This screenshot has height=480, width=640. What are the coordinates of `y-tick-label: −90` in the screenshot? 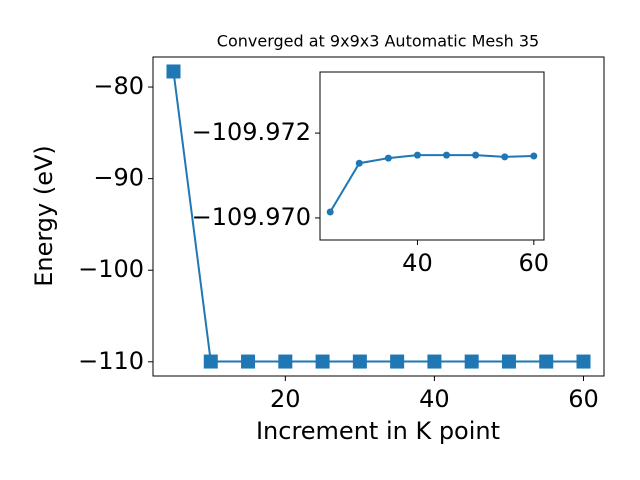 It's located at (118, 178).